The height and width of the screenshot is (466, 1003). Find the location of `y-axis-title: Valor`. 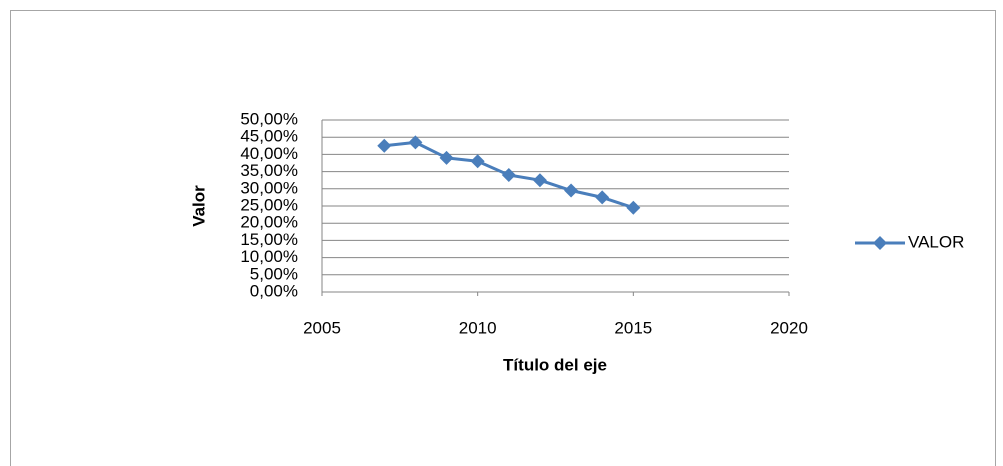

y-axis-title: Valor is located at coordinates (198, 206).